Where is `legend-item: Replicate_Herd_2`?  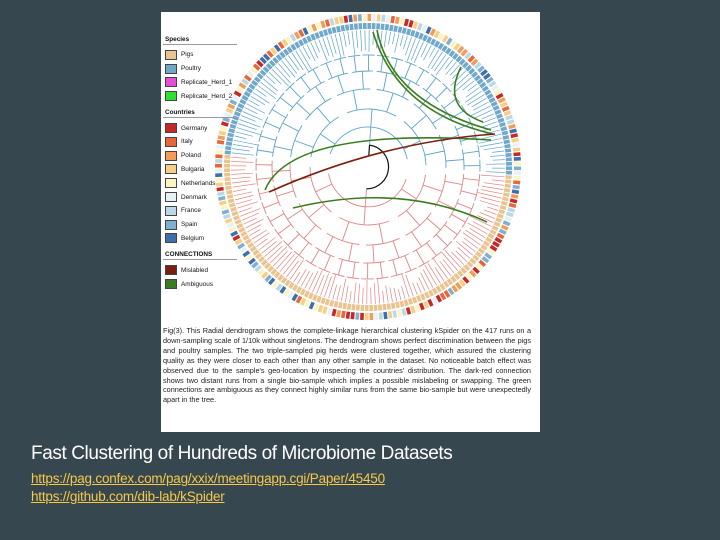
legend-item: Replicate_Herd_2 is located at coordinates (200, 96).